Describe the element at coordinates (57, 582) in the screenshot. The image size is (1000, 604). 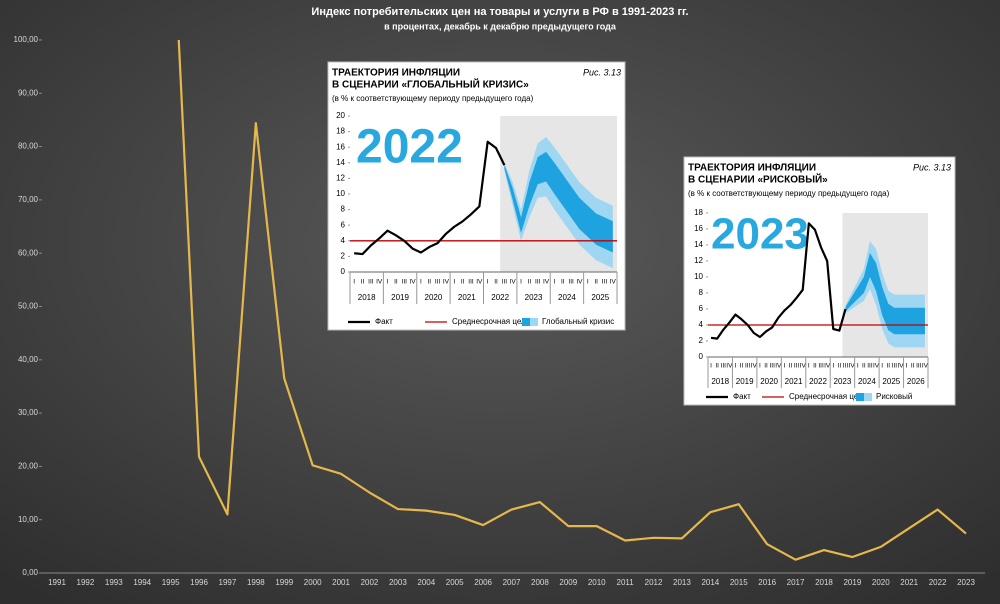
I see `x-tick-label: 1991` at that location.